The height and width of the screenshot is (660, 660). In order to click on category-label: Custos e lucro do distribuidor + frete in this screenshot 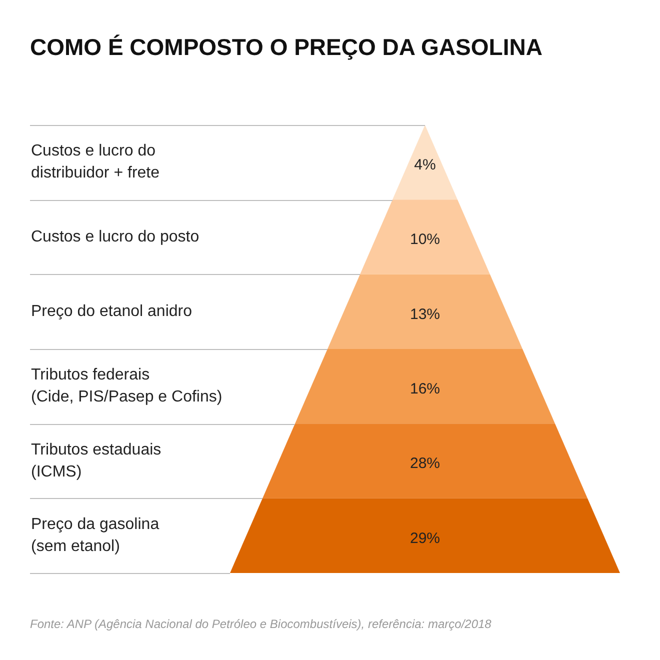, I will do `click(95, 162)`.